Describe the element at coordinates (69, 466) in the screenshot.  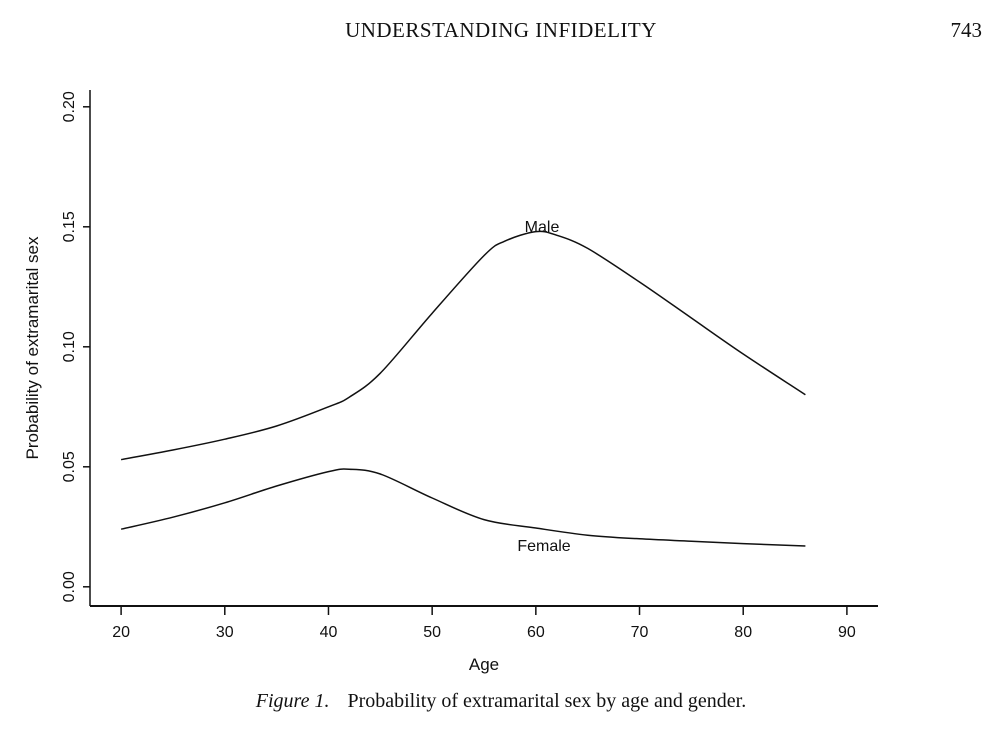
I see `y-tick-label: 0.05` at that location.